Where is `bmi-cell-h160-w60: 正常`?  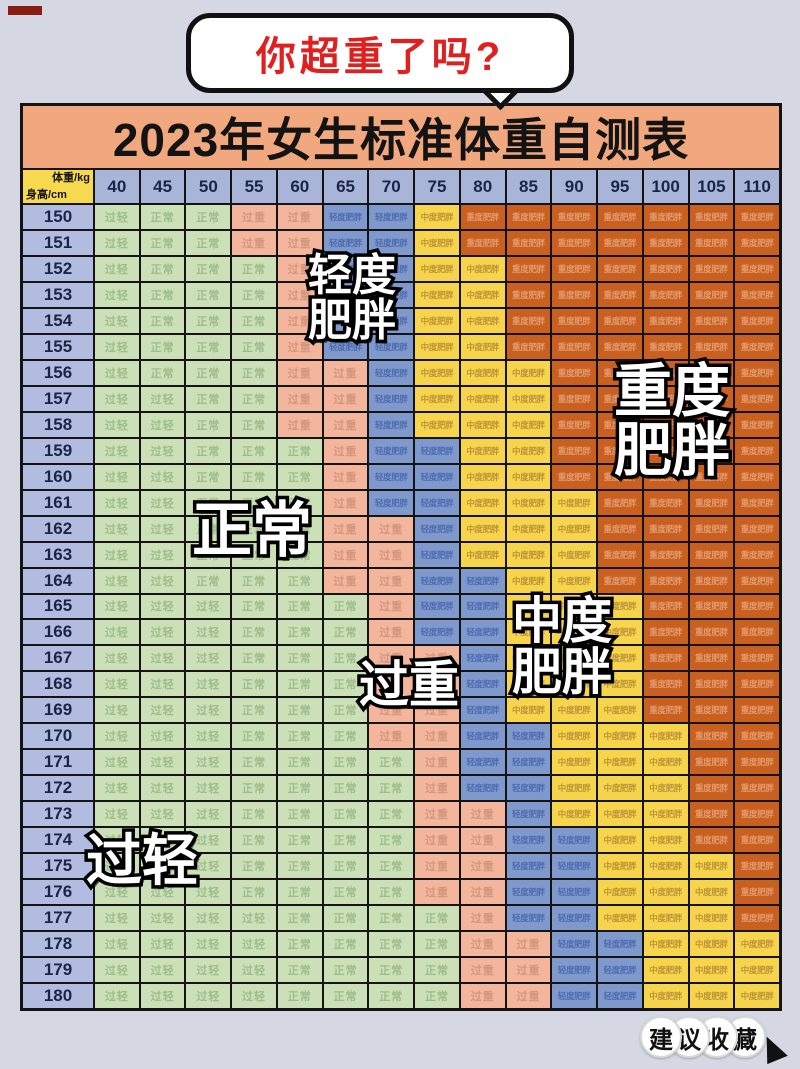
bmi-cell-h160-w60: 正常 is located at coordinates (299, 476).